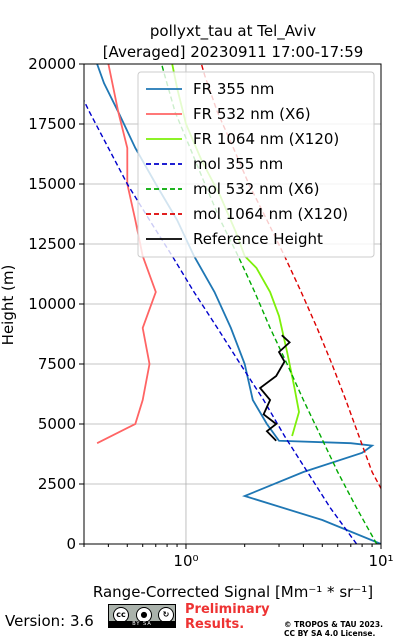 The height and width of the screenshot is (640, 400). What do you see at coordinates (49, 621) in the screenshot?
I see `version-label: Version: 3.6` at bounding box center [49, 621].